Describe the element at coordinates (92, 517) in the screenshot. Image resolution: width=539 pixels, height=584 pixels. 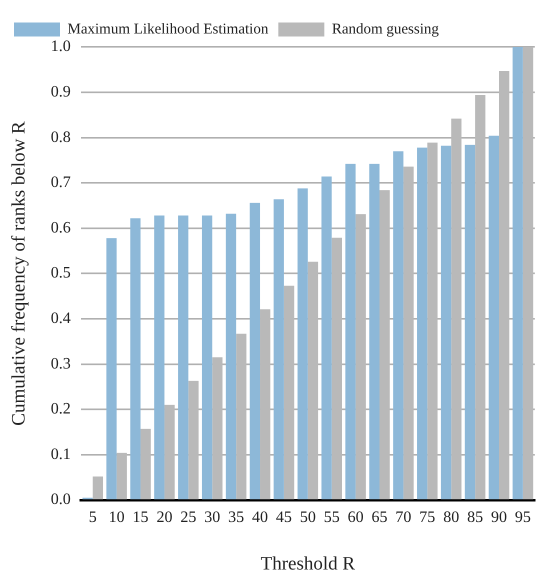
I see `x-tick-label: 5` at that location.